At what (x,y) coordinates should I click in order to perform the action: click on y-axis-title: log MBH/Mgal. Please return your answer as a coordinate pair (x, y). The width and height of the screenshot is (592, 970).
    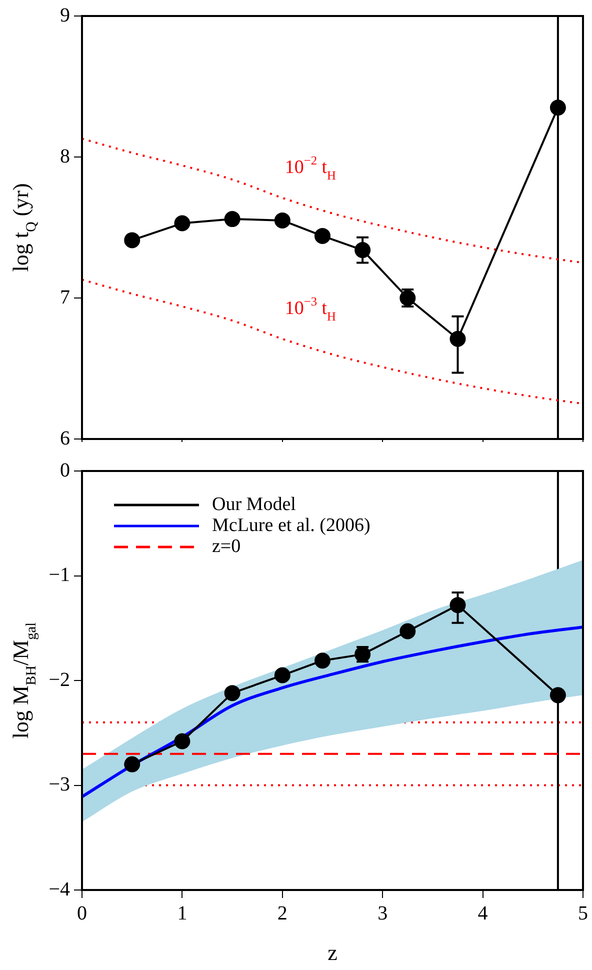
    Looking at the image, I should click on (24, 680).